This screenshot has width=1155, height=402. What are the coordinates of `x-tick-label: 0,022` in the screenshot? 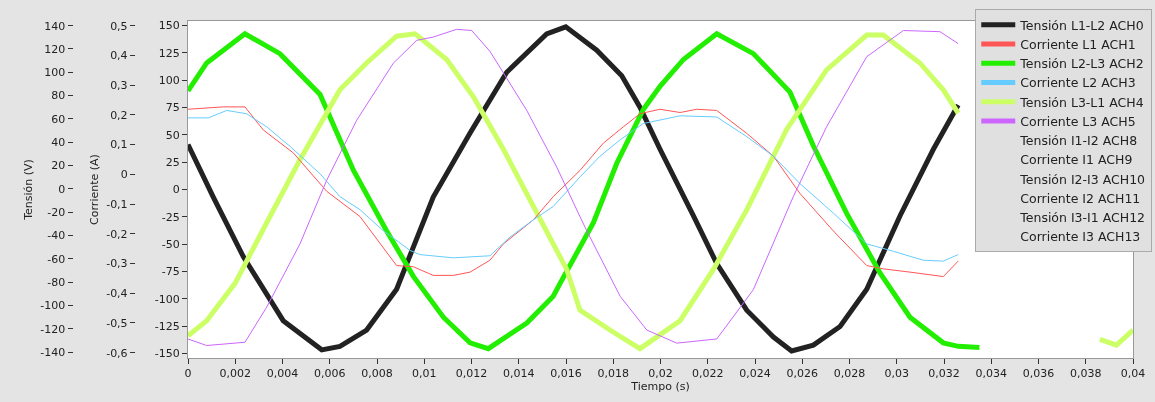 It's located at (708, 374).